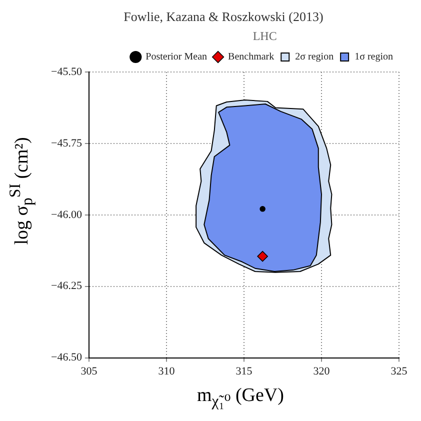  What do you see at coordinates (240, 398) in the screenshot?
I see `x-axis-title: m$_{χ̃₁⁰}$ (GeV)` at bounding box center [240, 398].